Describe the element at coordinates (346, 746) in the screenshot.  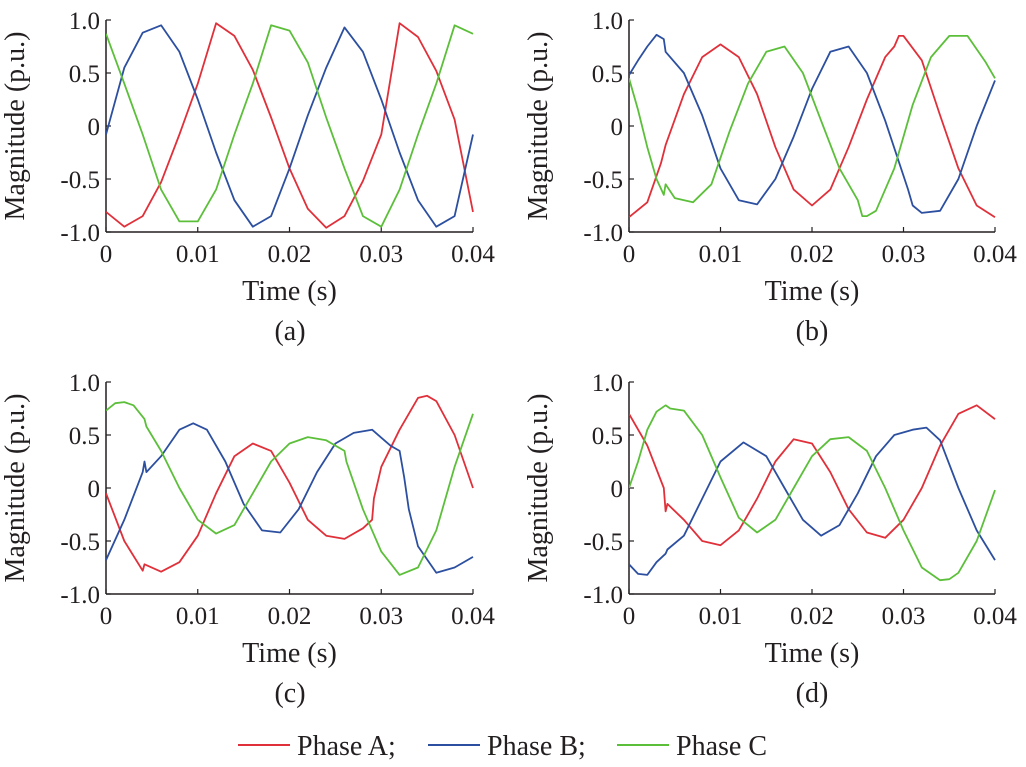
I see `legend-label-phase-a: Phase A;` at that location.